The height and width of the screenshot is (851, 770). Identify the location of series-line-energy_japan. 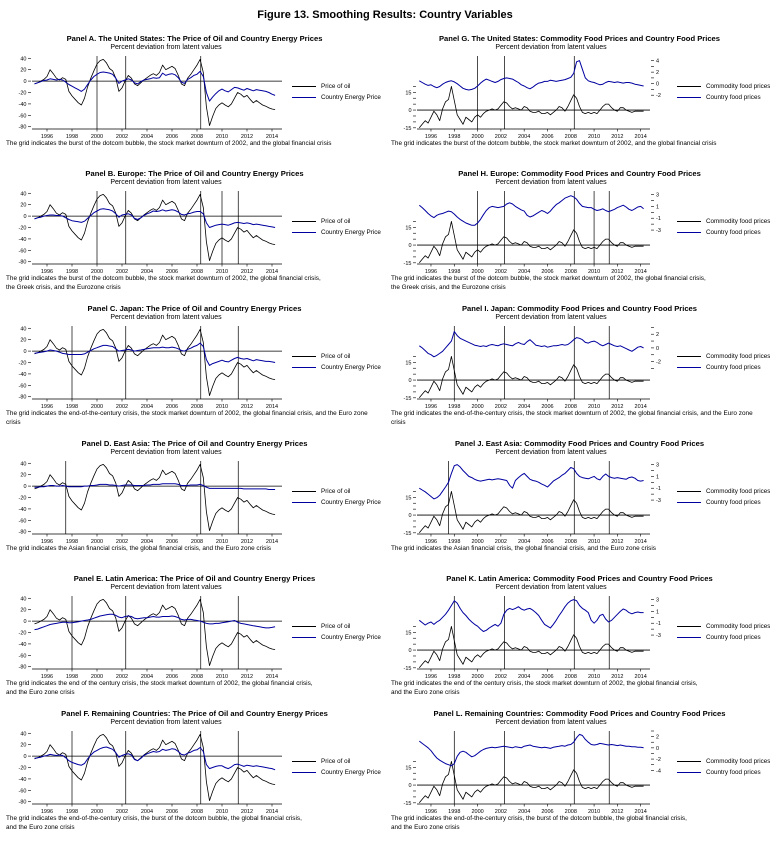
(155, 354).